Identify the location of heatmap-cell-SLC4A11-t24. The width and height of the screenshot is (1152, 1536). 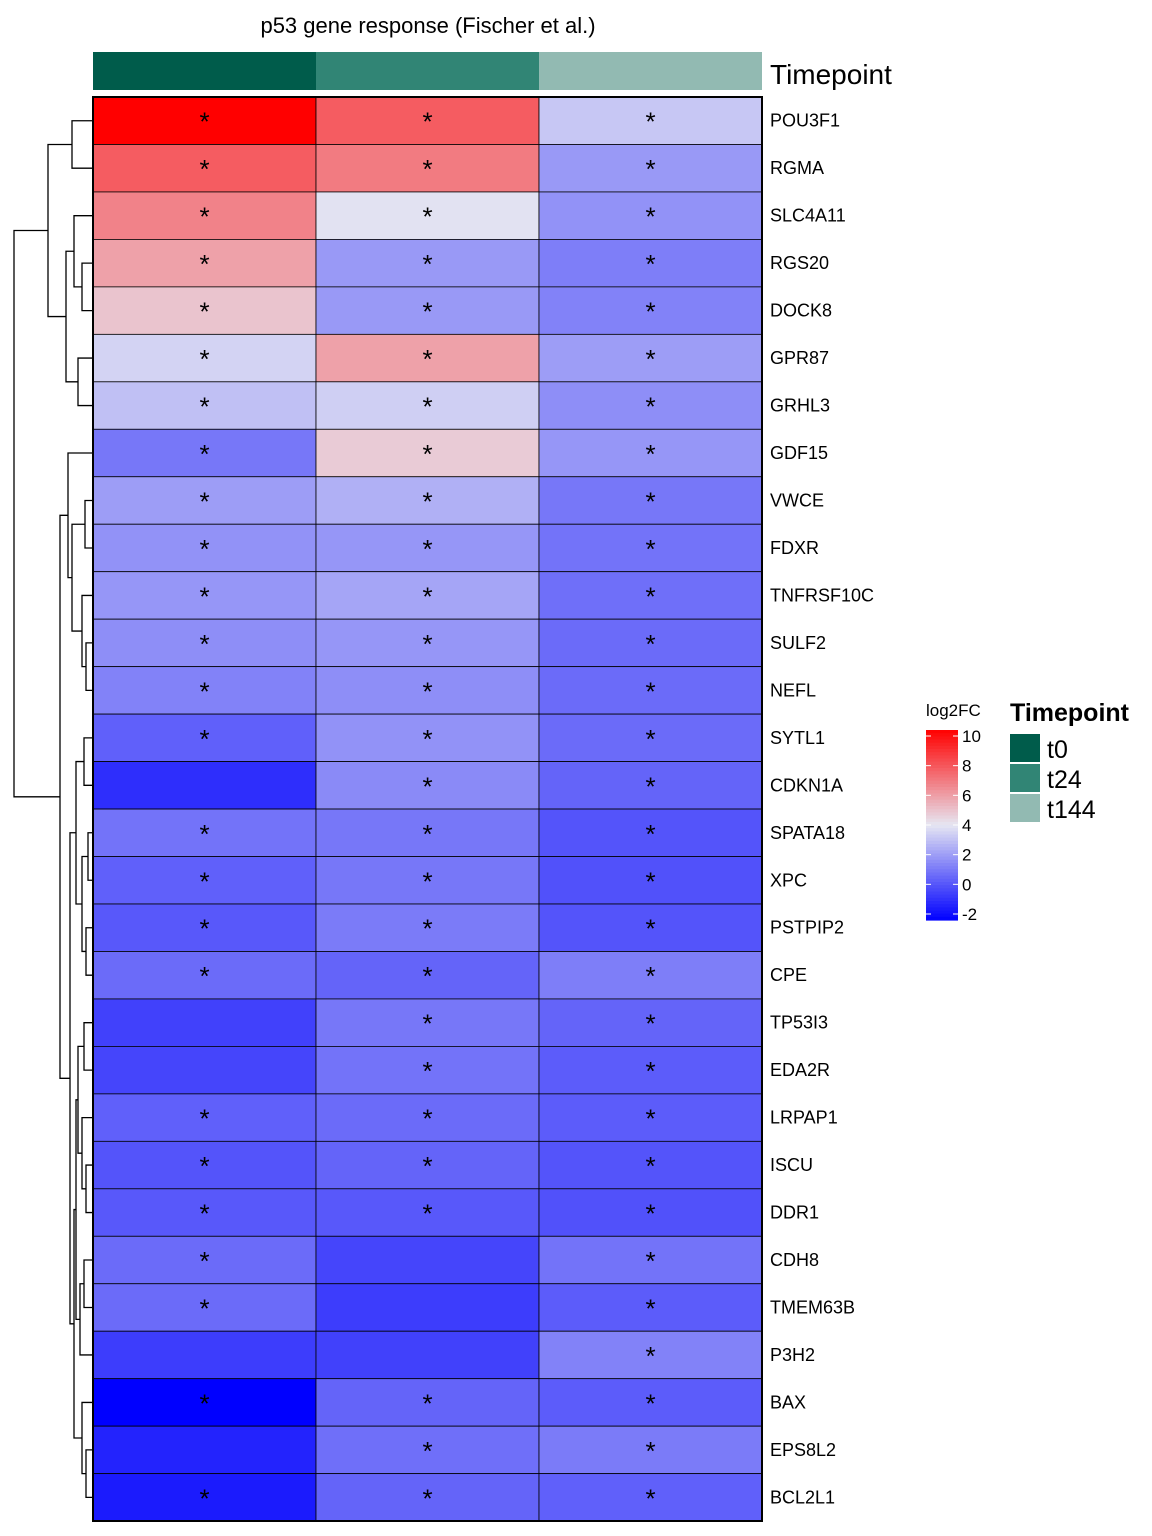
(427, 215).